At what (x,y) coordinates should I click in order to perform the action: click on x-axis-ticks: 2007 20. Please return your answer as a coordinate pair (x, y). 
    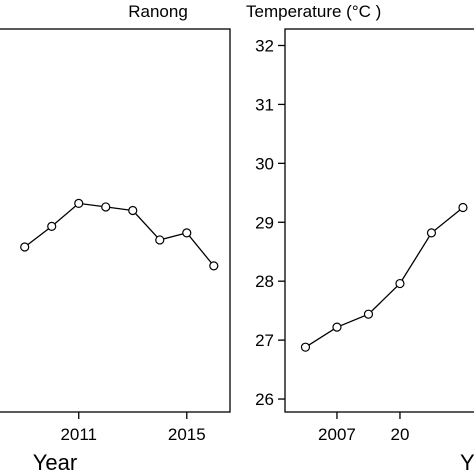
    Looking at the image, I should click on (363, 428).